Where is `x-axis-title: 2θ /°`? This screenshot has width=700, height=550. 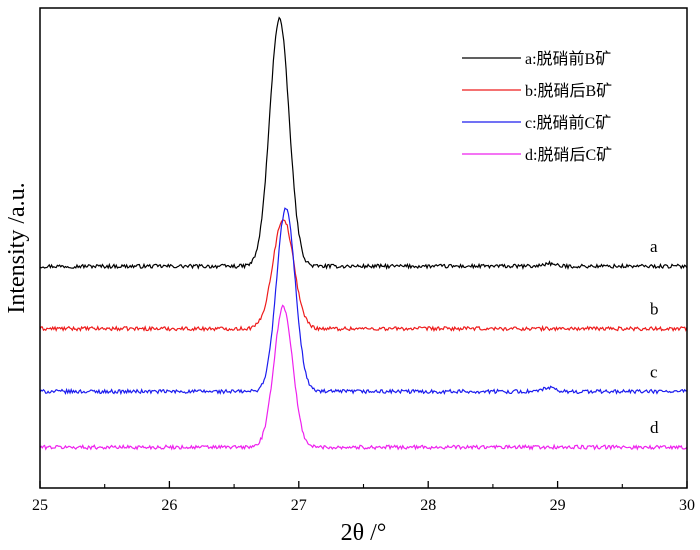 x-axis-title: 2θ /° is located at coordinates (364, 533).